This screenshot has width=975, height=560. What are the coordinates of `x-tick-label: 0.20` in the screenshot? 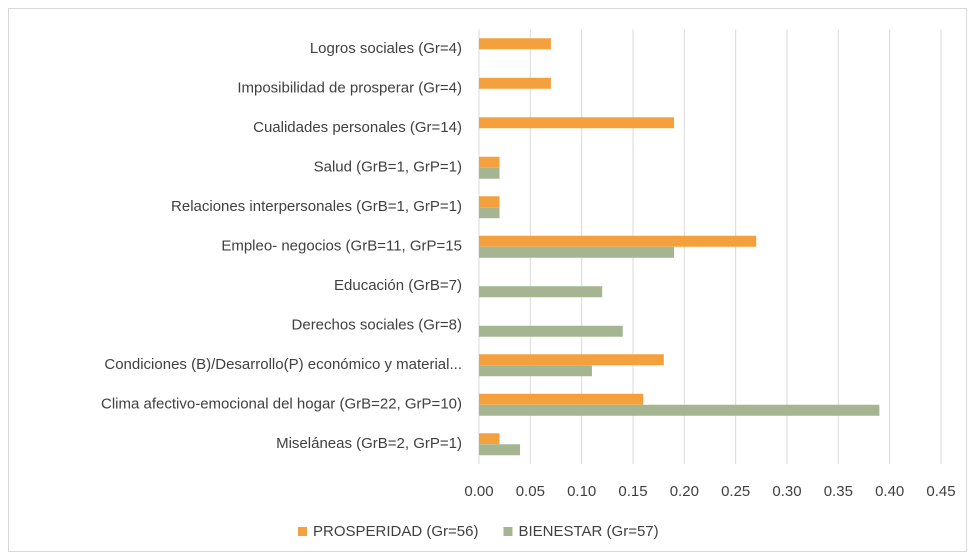 It's located at (684, 491).